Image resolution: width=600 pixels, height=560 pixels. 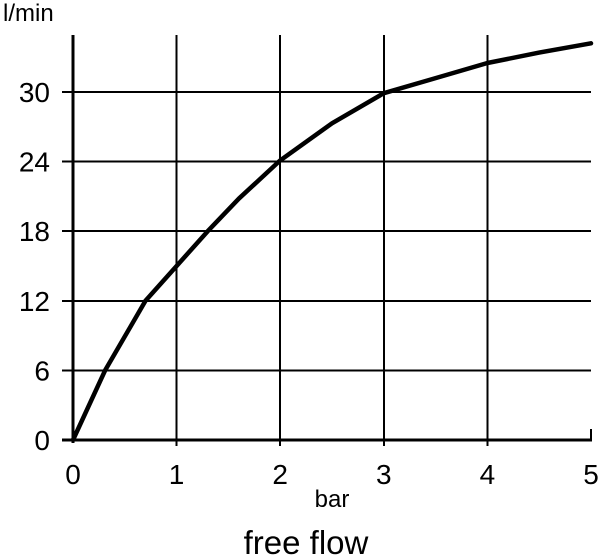 What do you see at coordinates (306, 542) in the screenshot?
I see `chart-title: free flow` at bounding box center [306, 542].